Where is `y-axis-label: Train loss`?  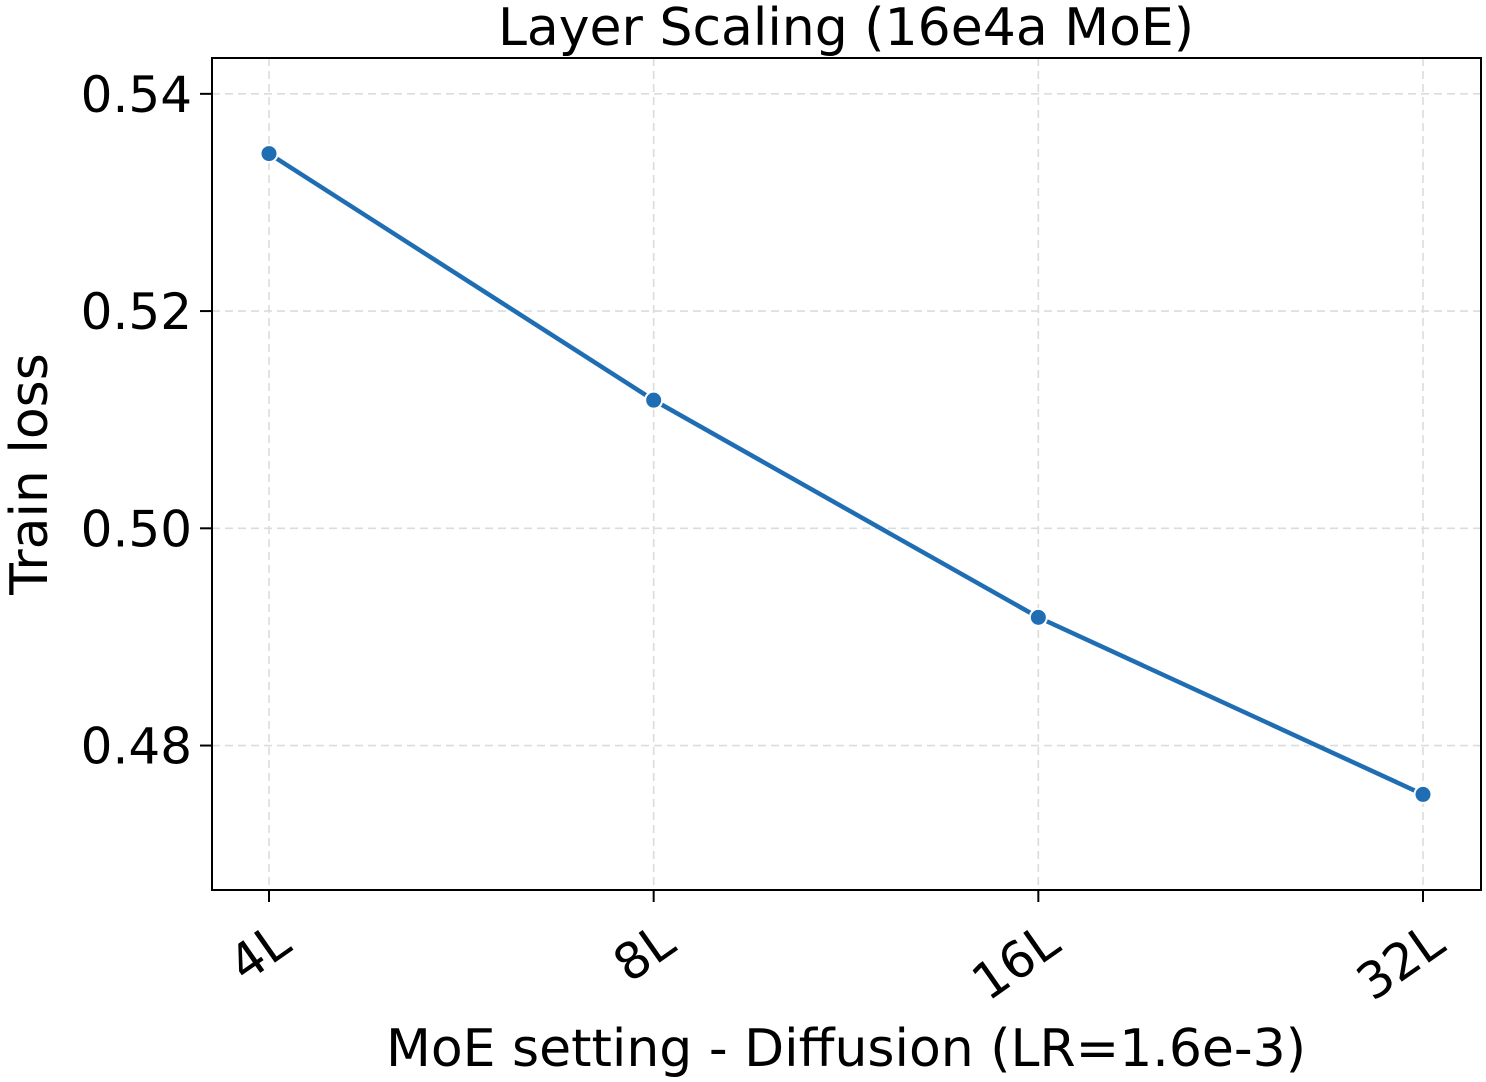 y-axis-label: Train loss is located at coordinates (30, 474).